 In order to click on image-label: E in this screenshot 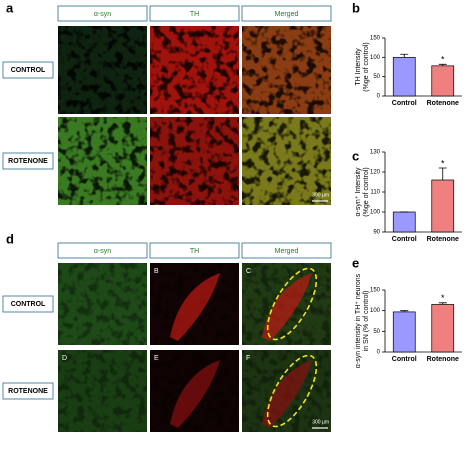, I will do `click(156, 358)`.